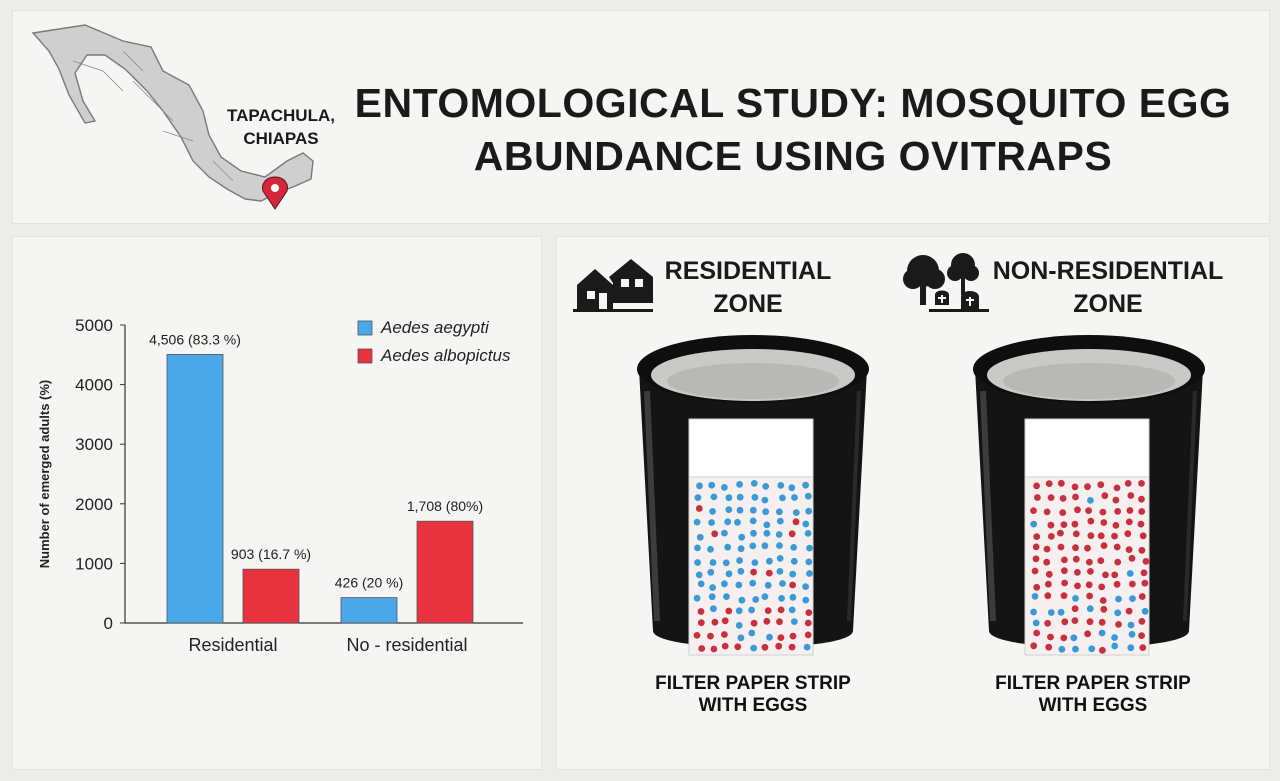 This screenshot has width=1280, height=781. Describe the element at coordinates (1093, 683) in the screenshot. I see `non-residential-caption-line1: FILTER PAPER STRIP` at that location.